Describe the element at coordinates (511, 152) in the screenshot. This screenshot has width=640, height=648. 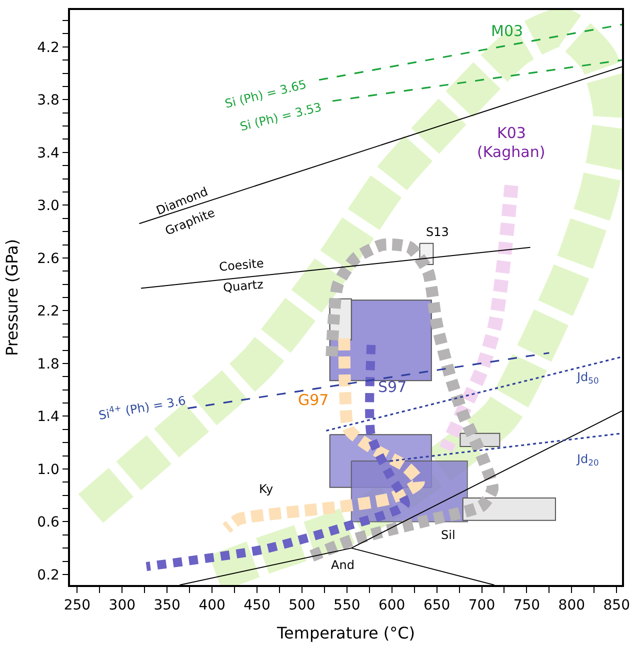
I see `annotation: (Kaghan)` at that location.